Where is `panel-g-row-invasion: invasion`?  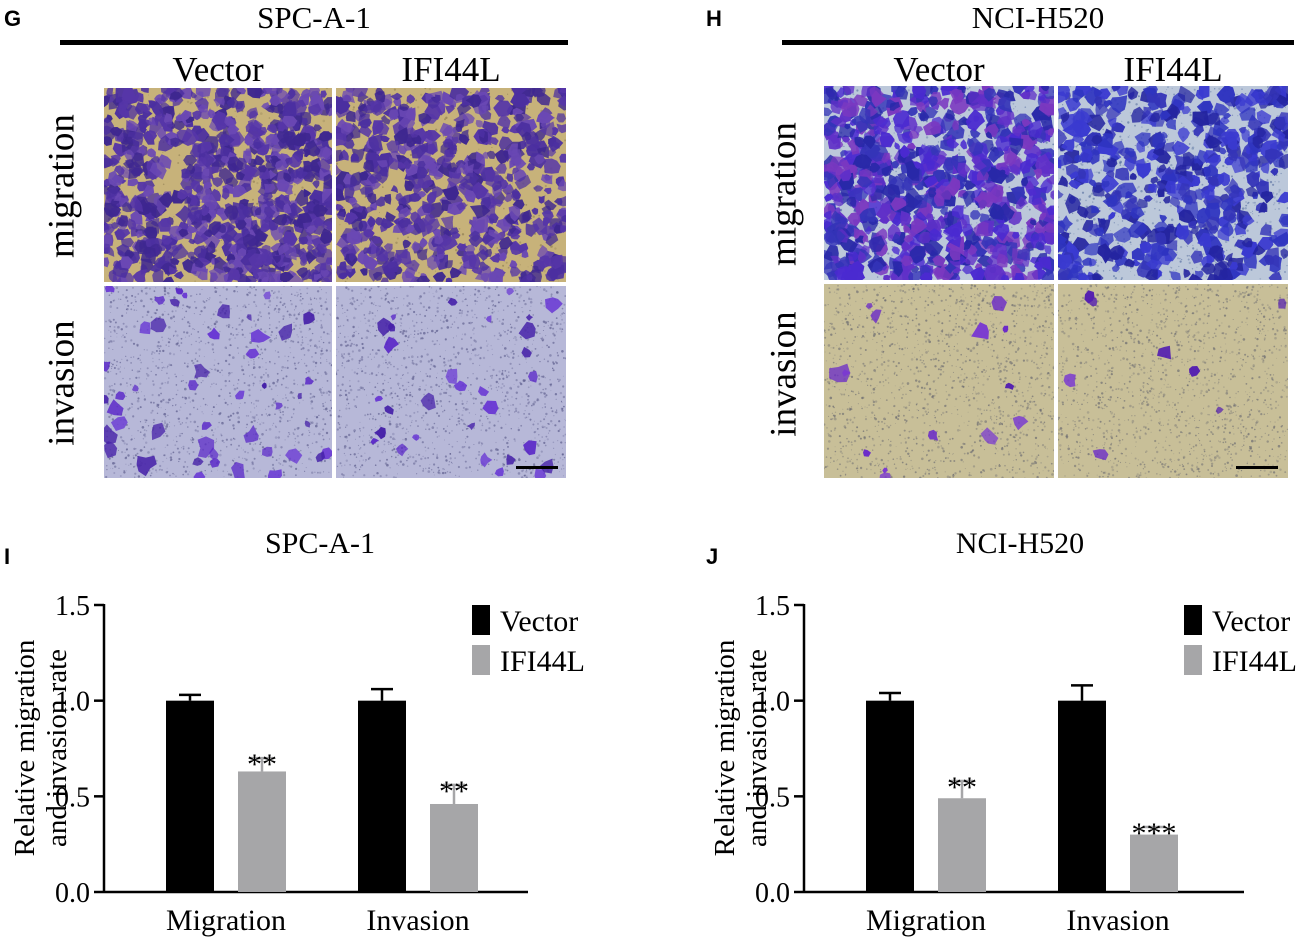 panel-g-row-invasion: invasion is located at coordinates (62, 383).